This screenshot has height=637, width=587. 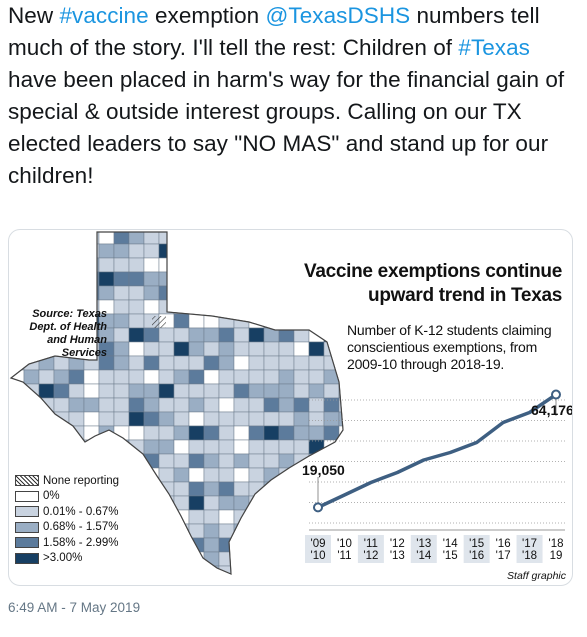 What do you see at coordinates (437, 451) in the screenshot?
I see `series-line` at bounding box center [437, 451].